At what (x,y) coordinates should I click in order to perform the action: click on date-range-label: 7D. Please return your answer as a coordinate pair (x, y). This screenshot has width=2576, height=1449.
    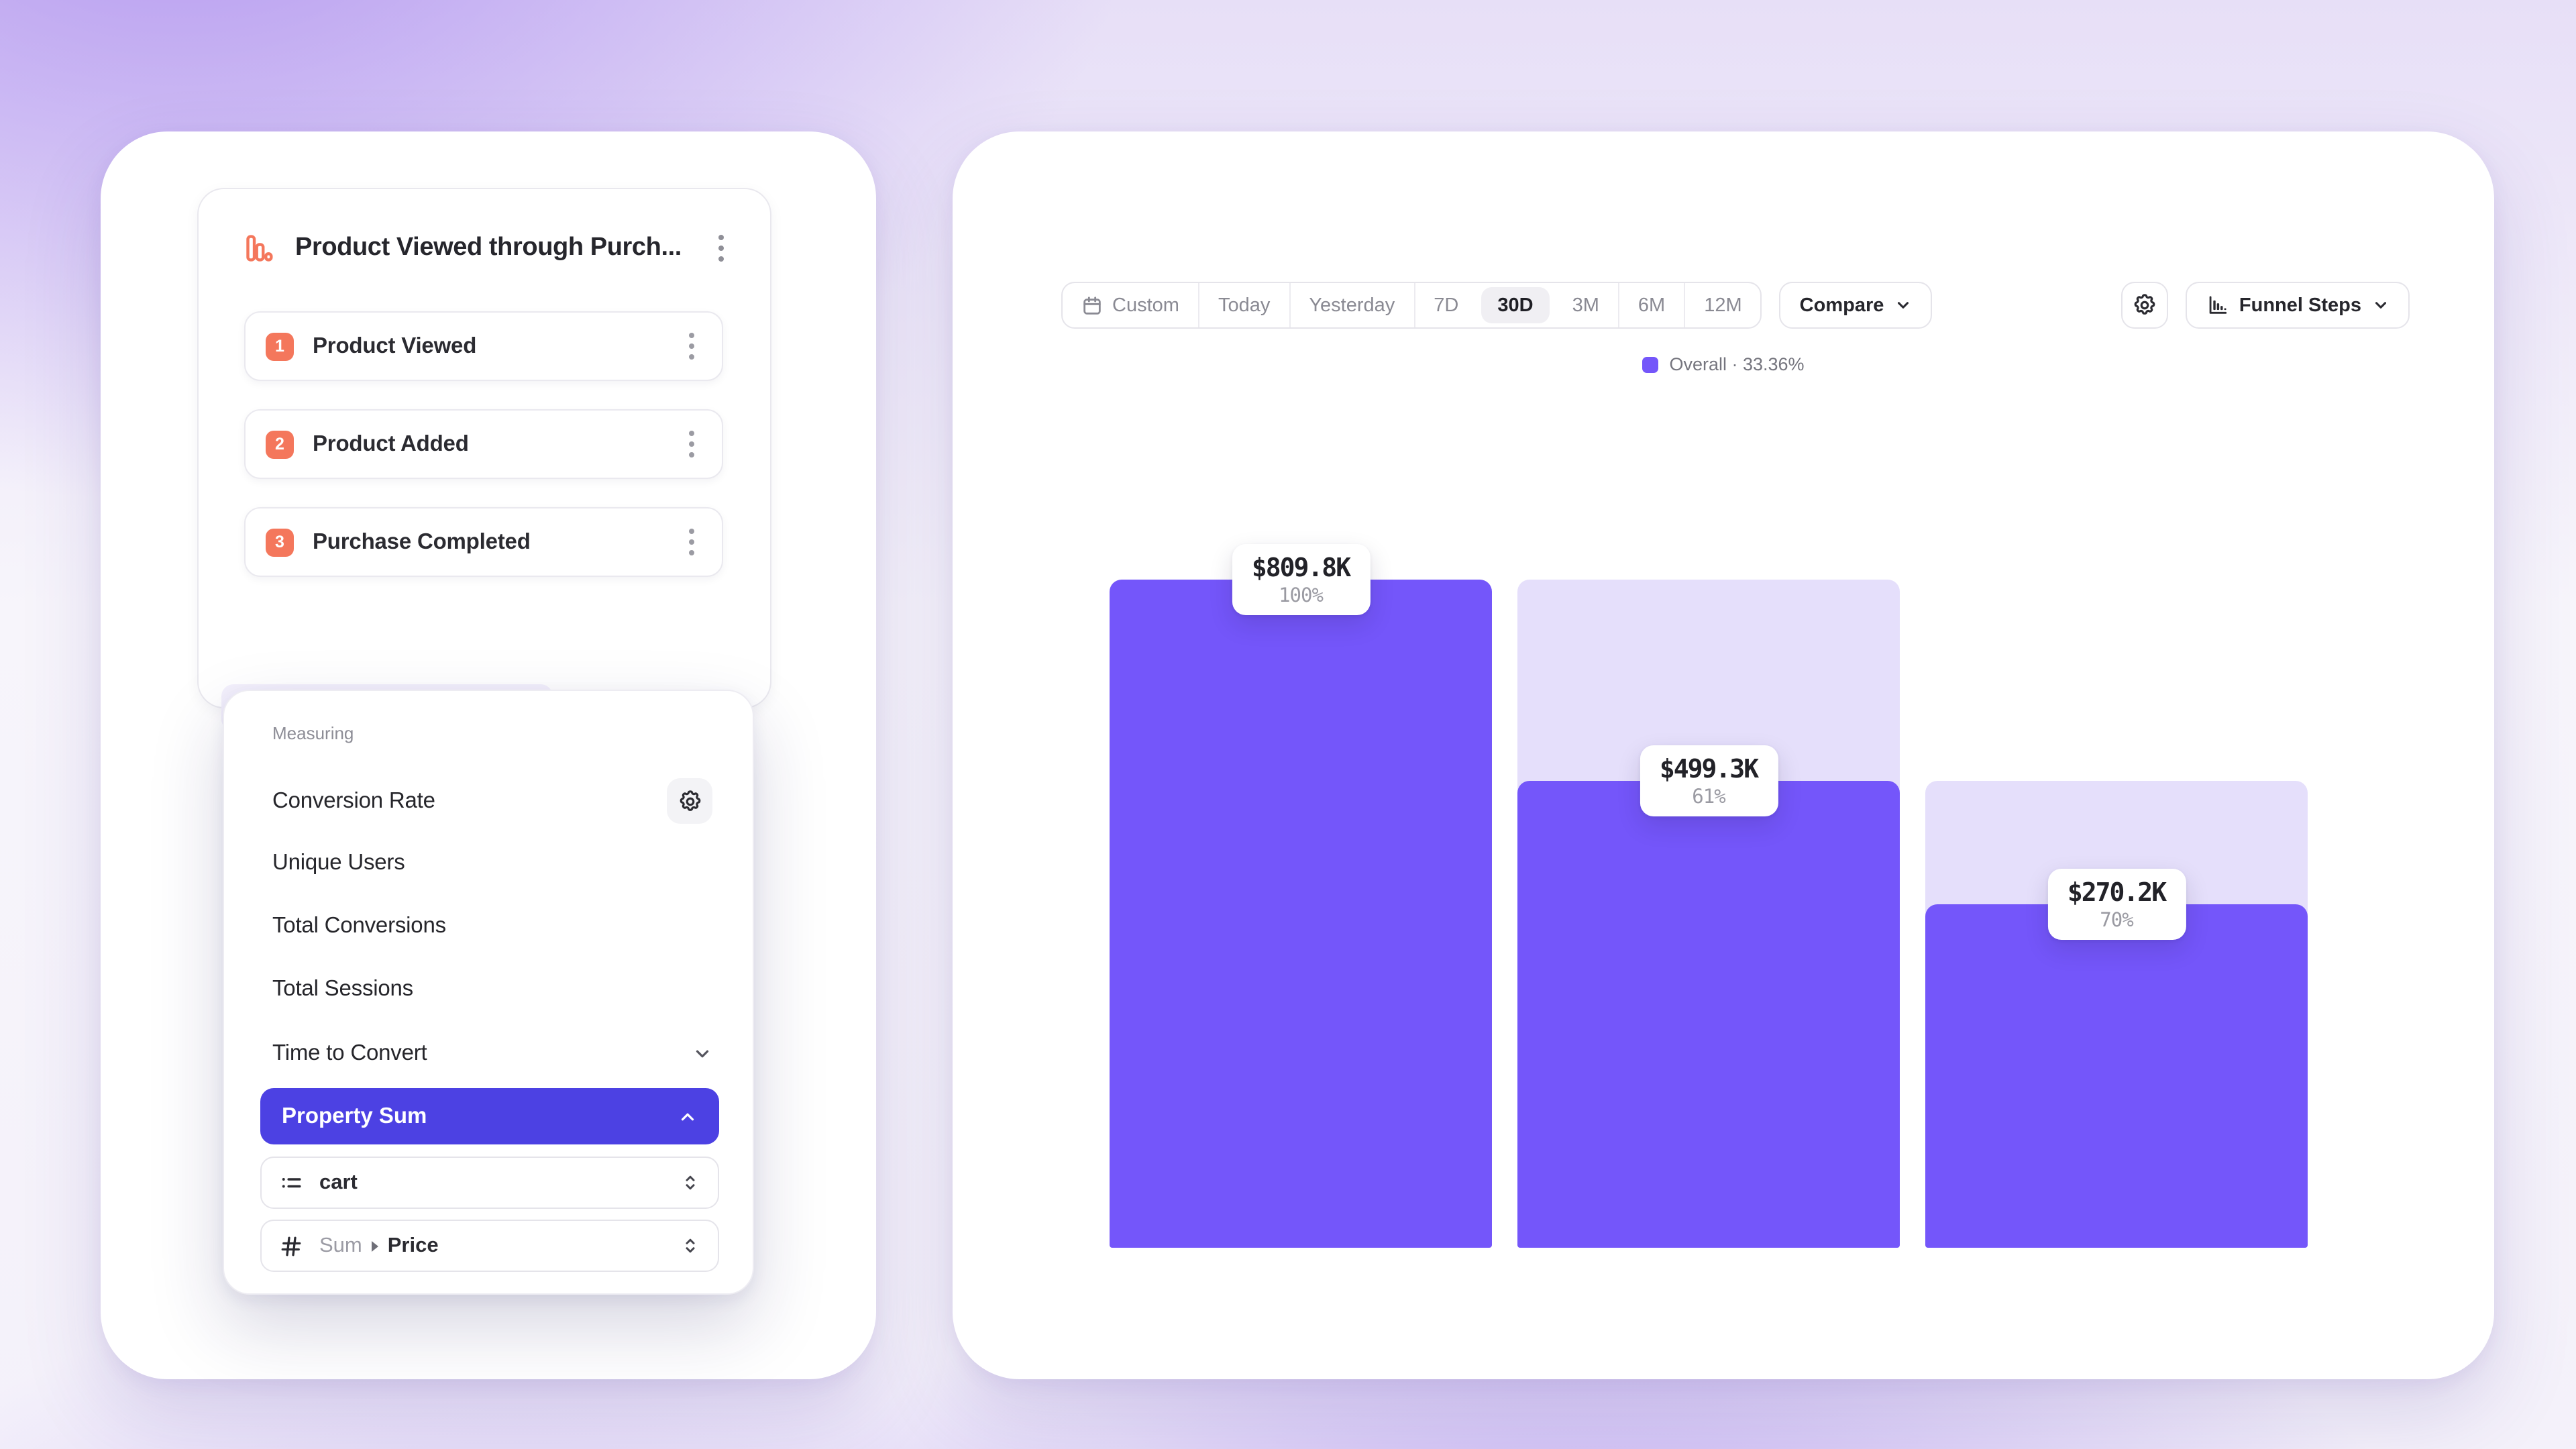
    Looking at the image, I should click on (1446, 305).